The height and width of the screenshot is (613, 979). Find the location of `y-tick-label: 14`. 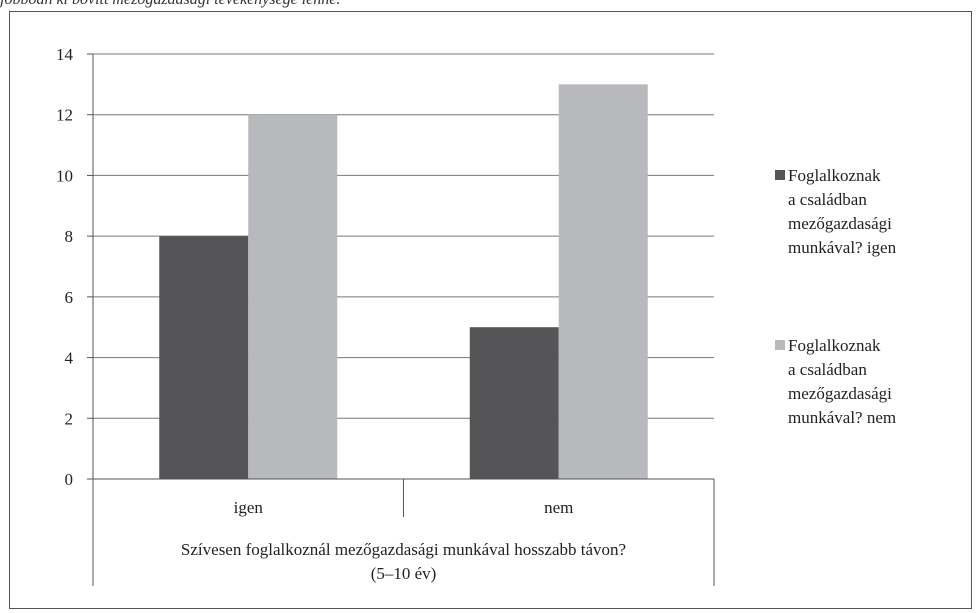

y-tick-label: 14 is located at coordinates (65, 54).